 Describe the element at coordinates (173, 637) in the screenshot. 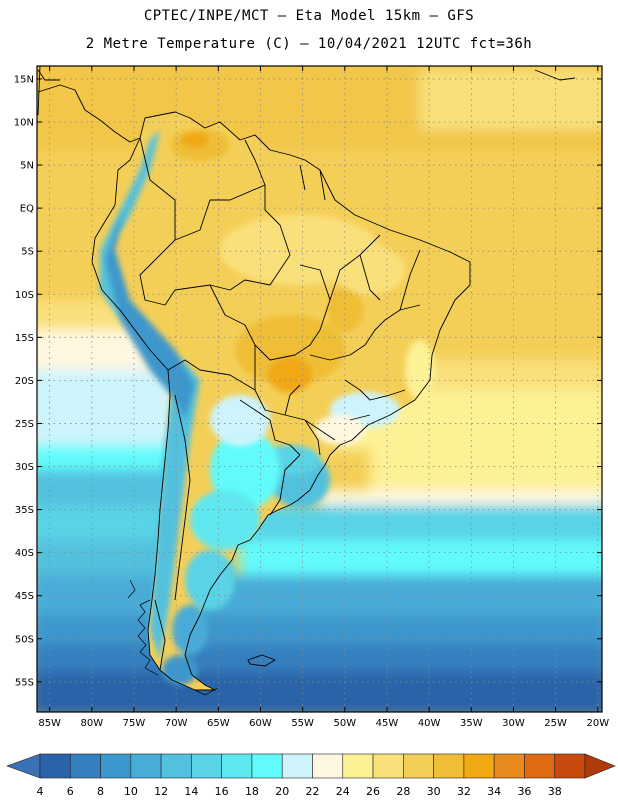

I see `chile-islands` at that location.